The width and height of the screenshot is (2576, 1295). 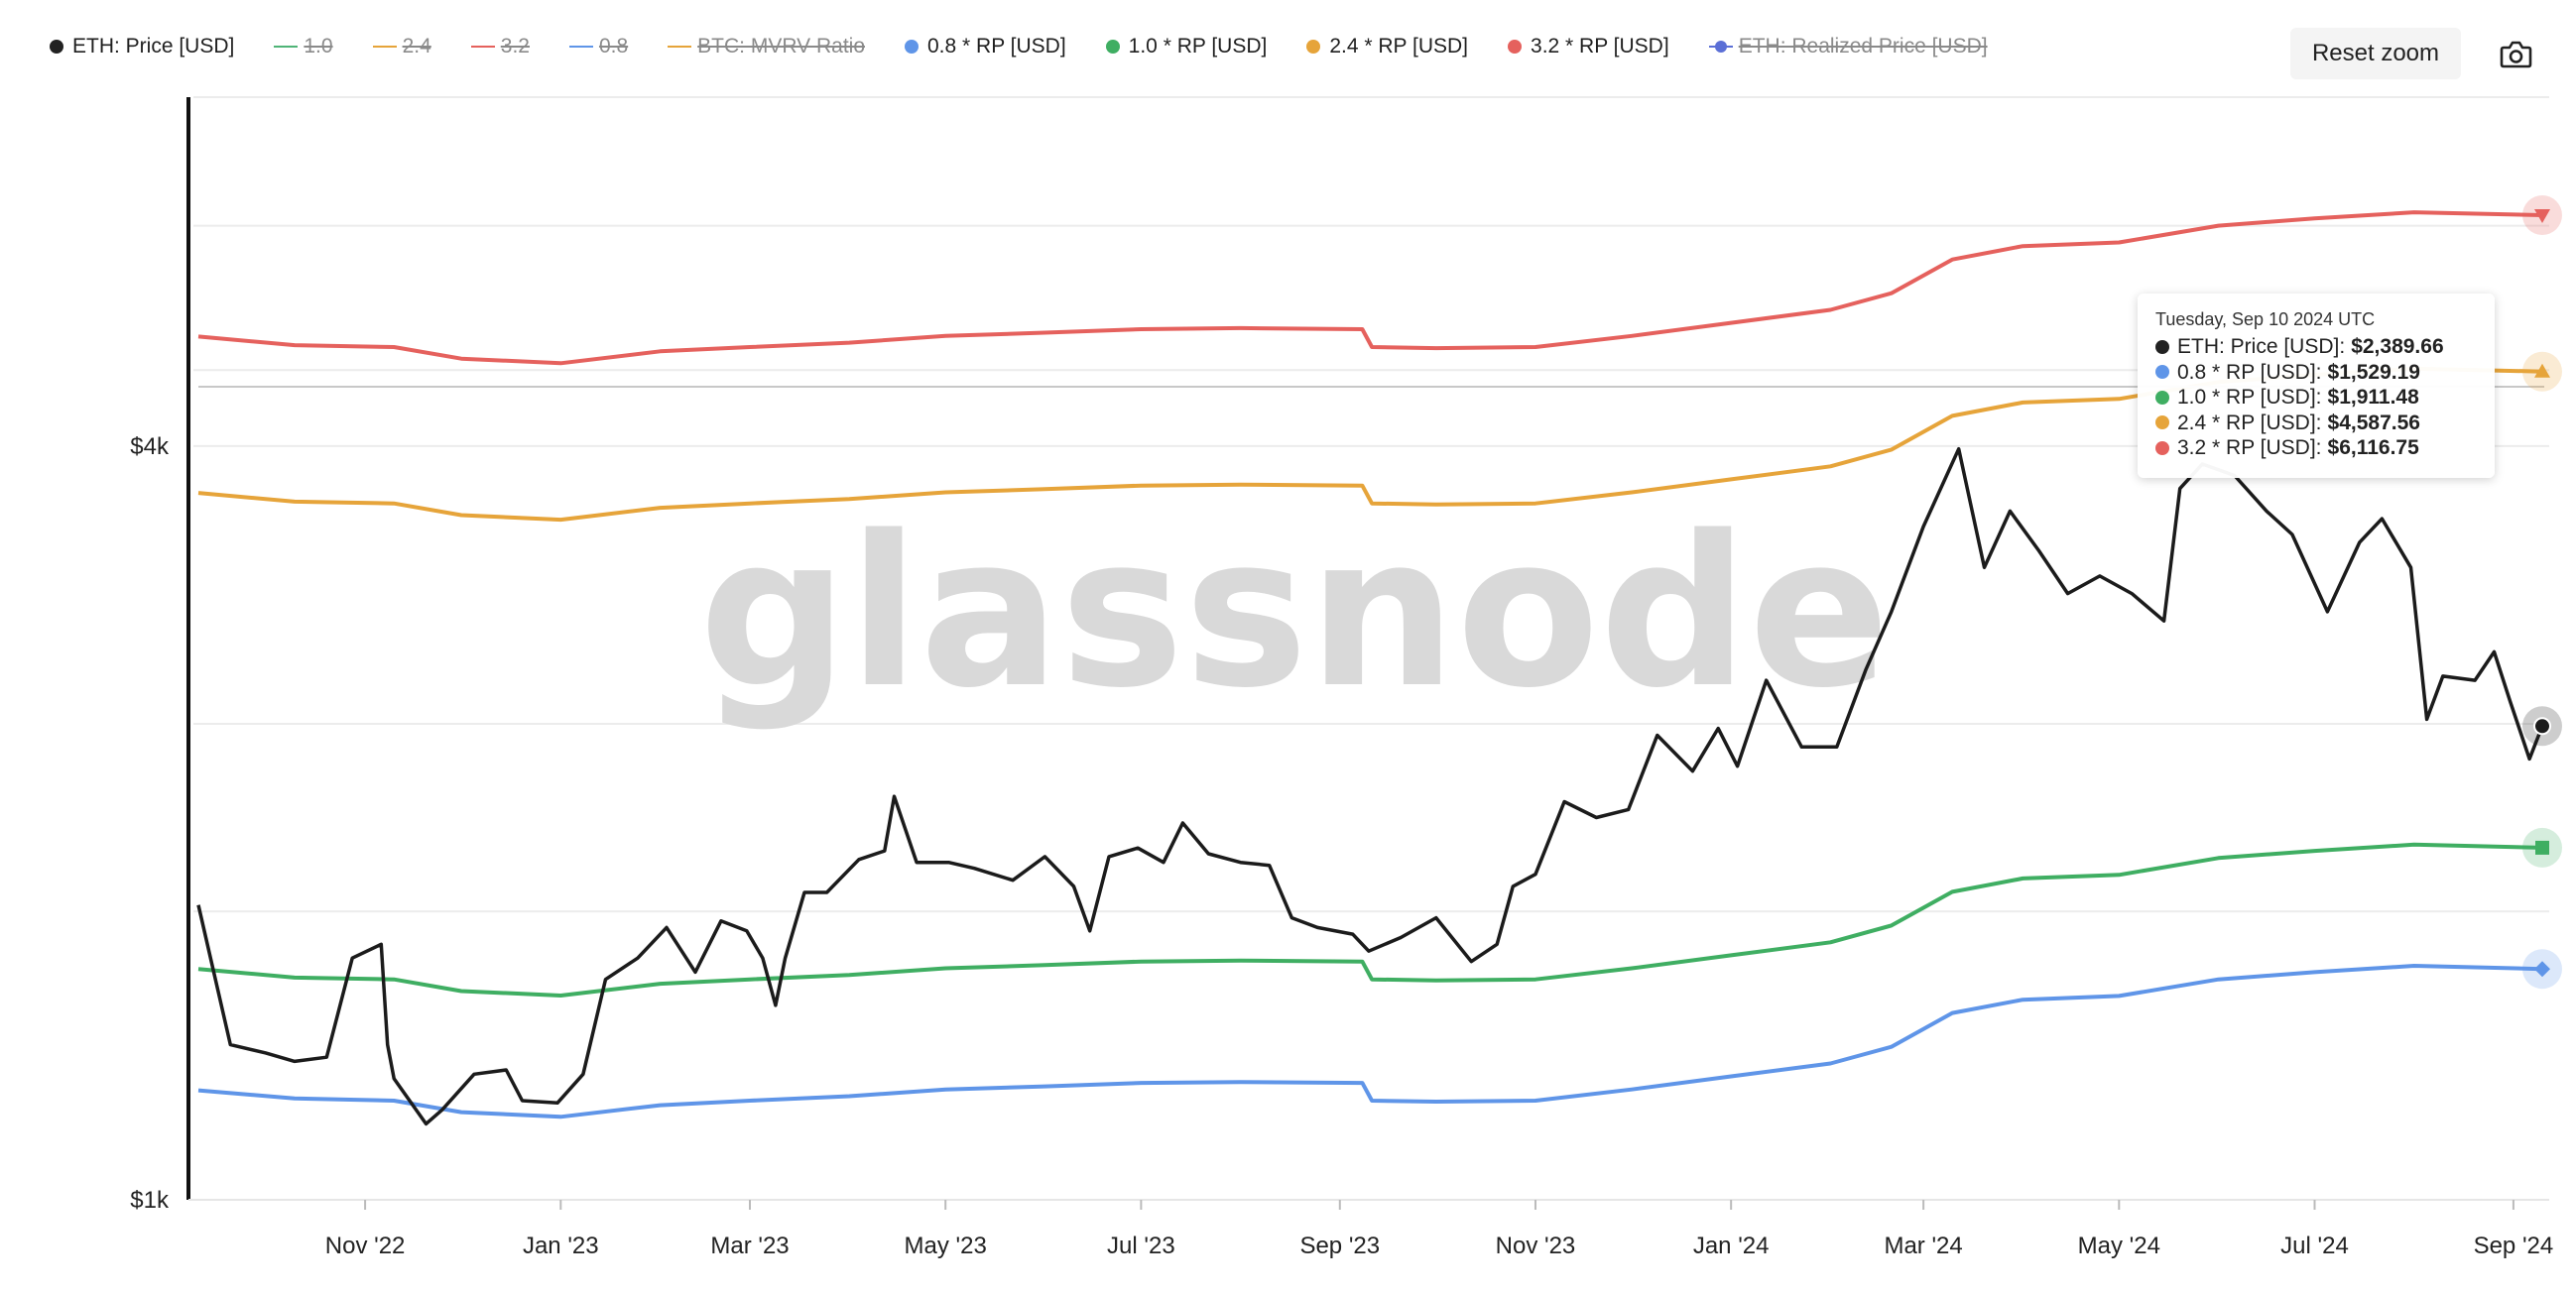 What do you see at coordinates (2515, 55) in the screenshot?
I see `camera-icon` at bounding box center [2515, 55].